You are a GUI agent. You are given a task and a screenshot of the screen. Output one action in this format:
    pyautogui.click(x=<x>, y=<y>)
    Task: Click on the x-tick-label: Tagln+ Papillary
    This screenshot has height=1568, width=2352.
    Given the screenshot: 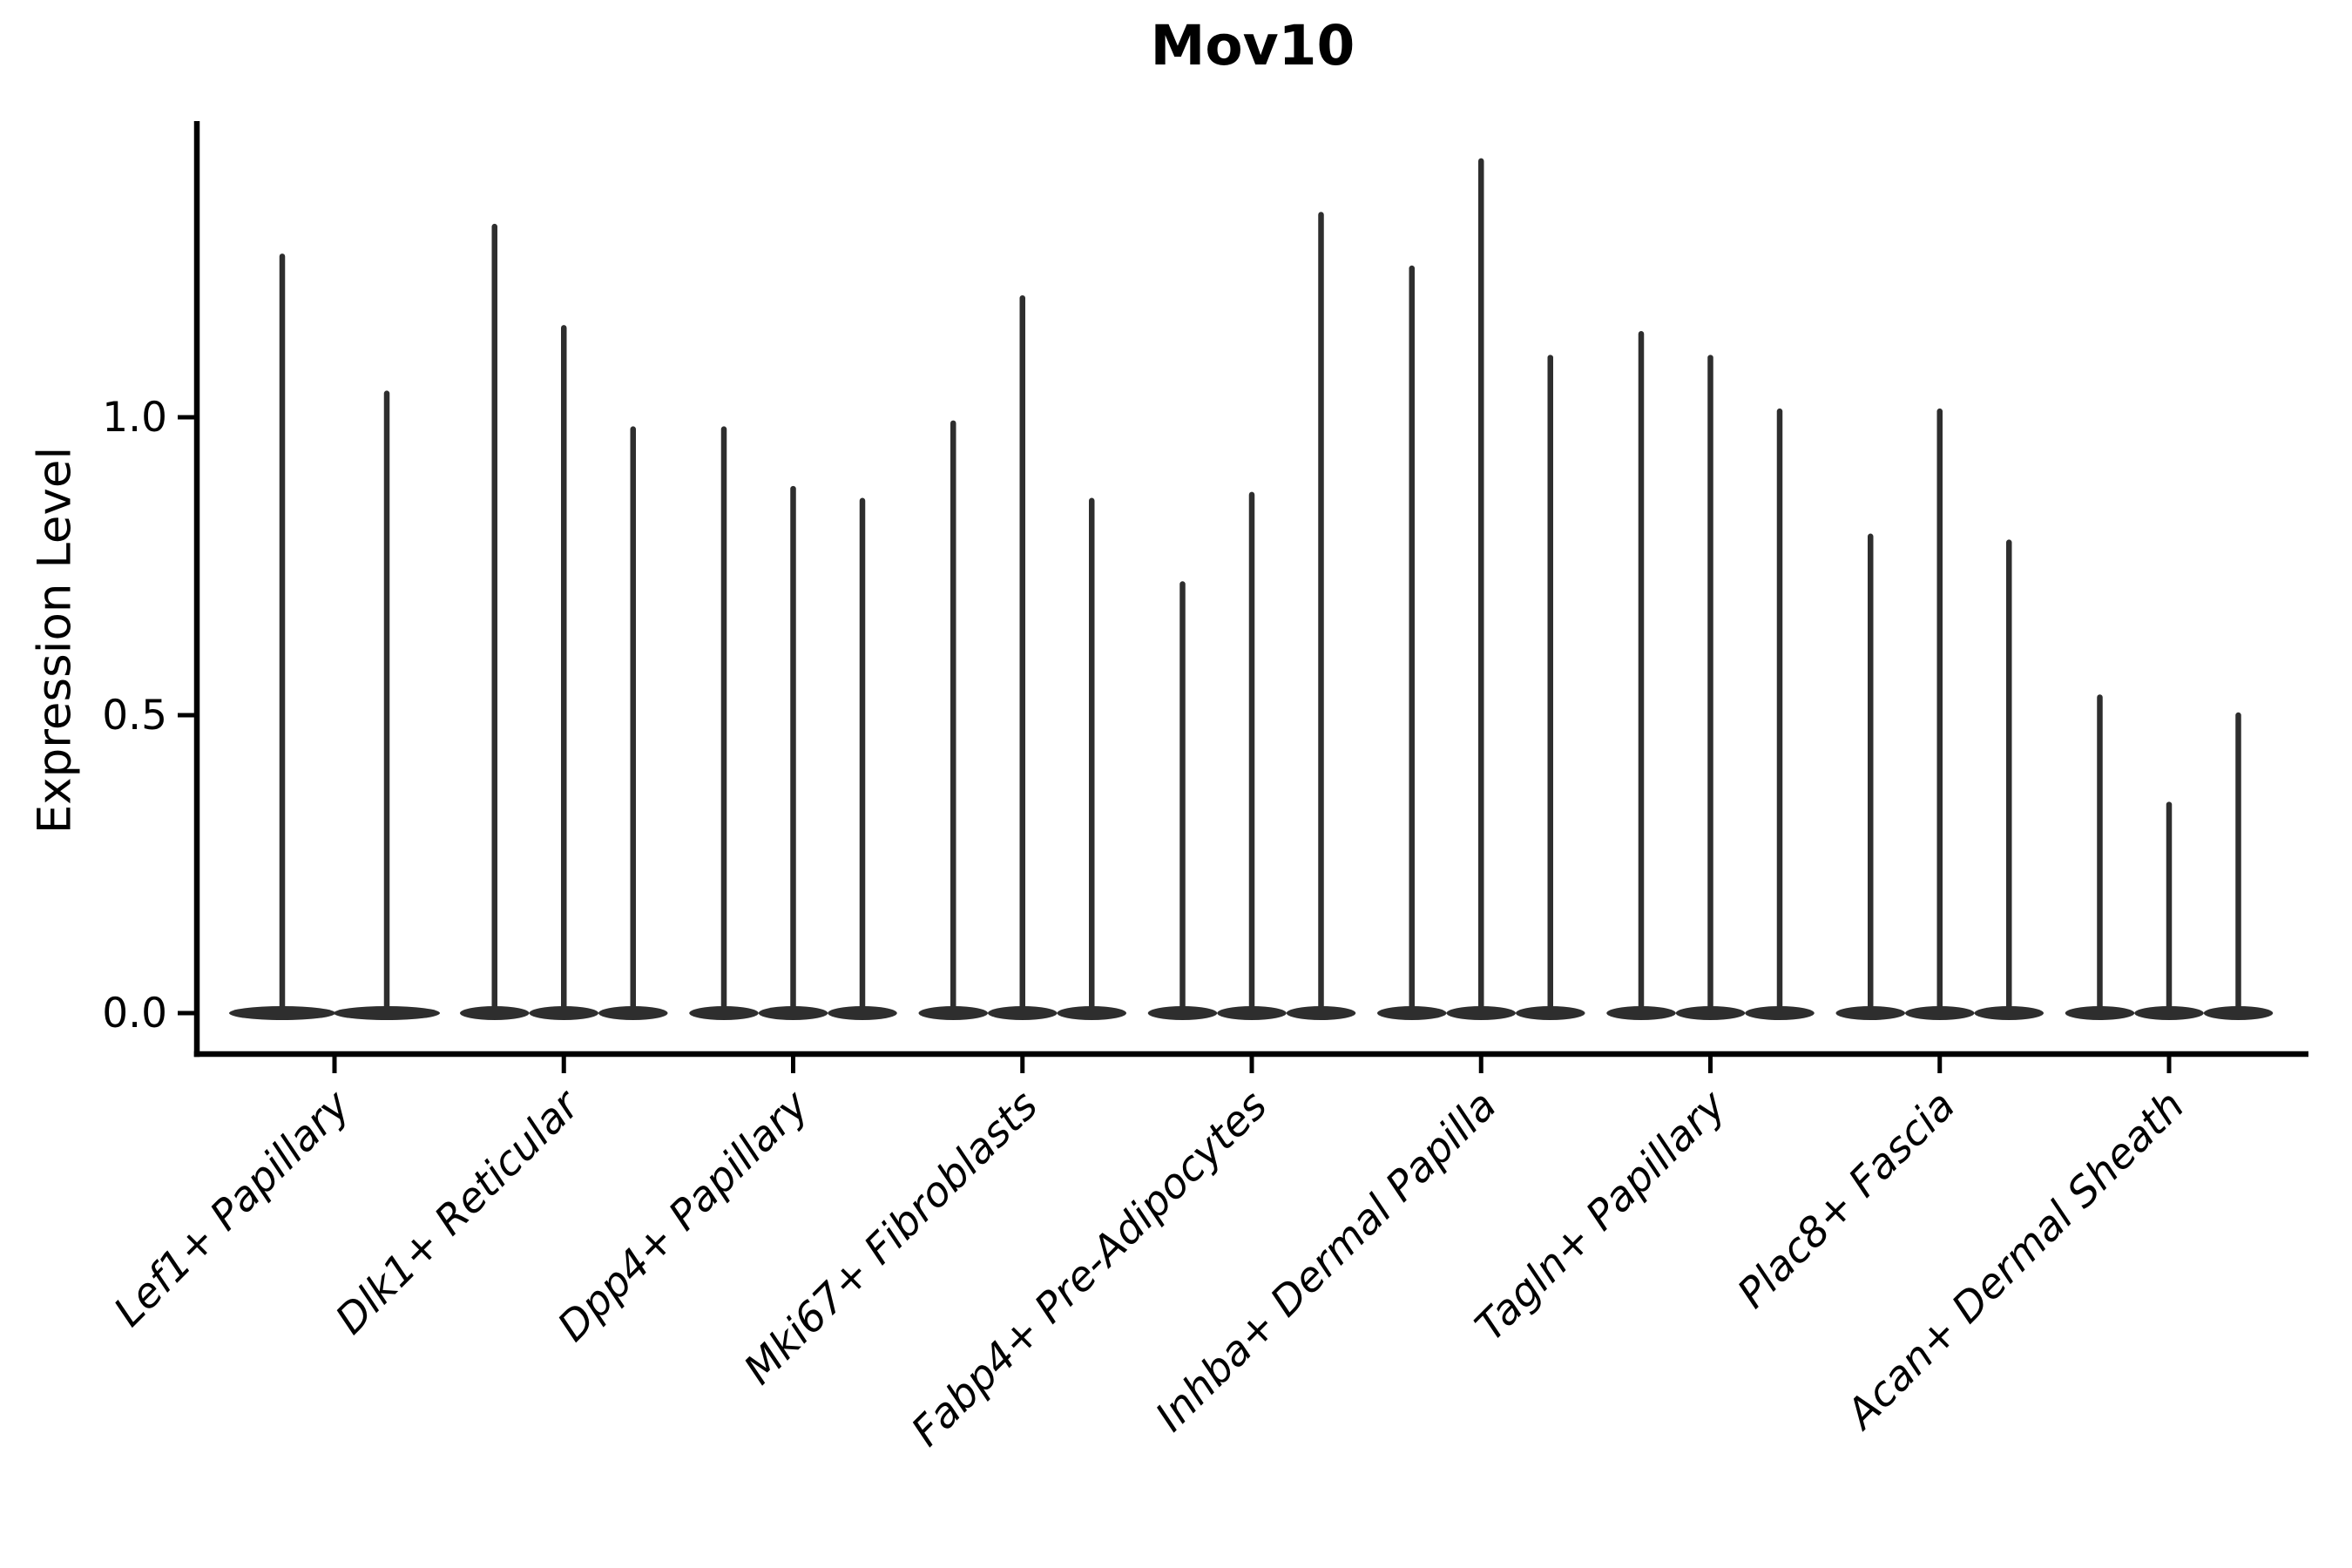 What is the action you would take?
    pyautogui.click(x=1601, y=1216)
    